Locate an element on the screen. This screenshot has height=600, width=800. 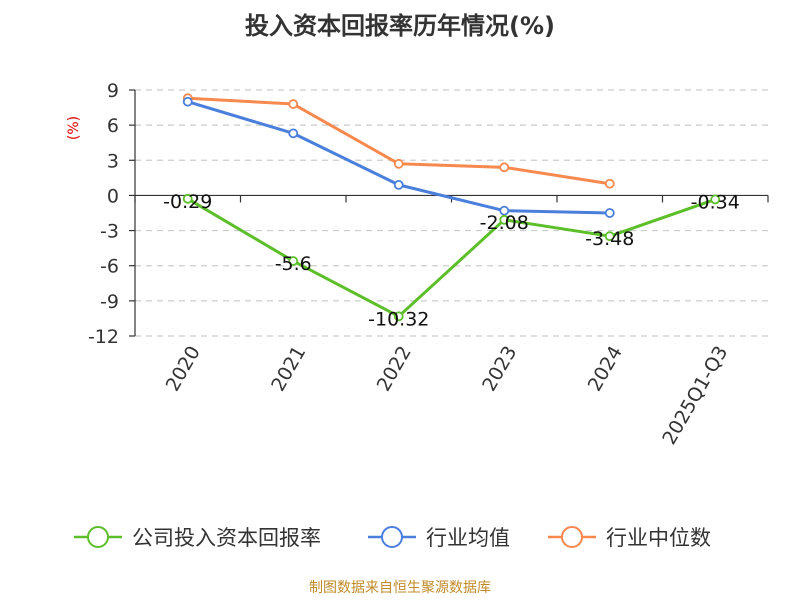
legend-item: 行业均值 is located at coordinates (439, 538).